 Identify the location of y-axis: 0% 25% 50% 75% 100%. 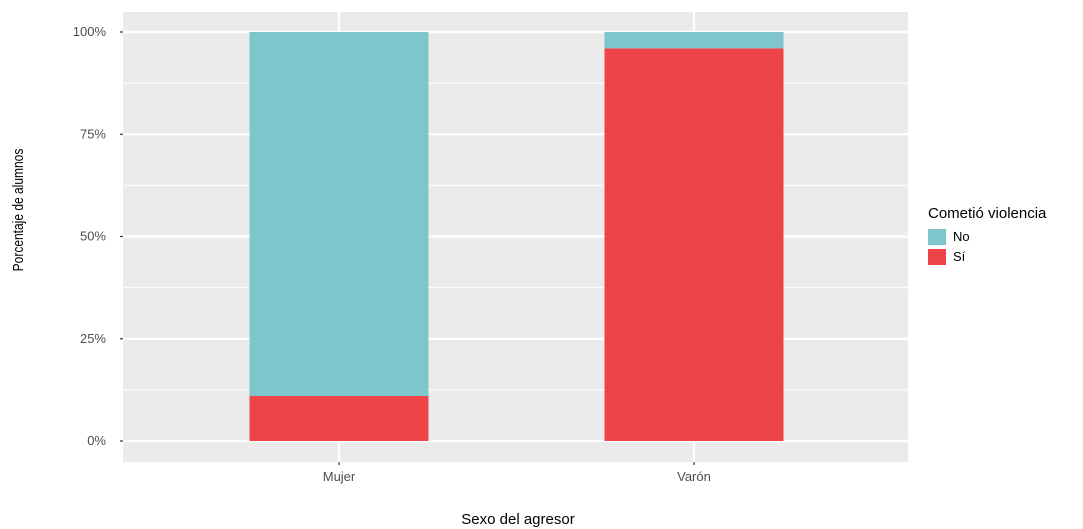
(98, 236).